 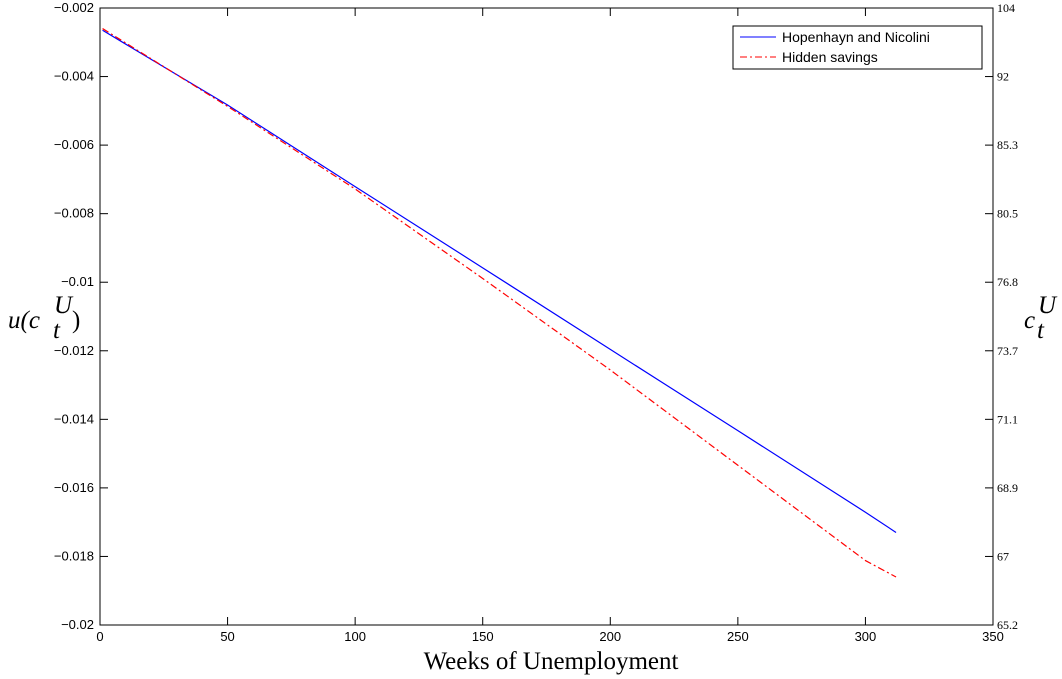 I want to click on y-axis-right-title-sup: U, so click(x=1048, y=305).